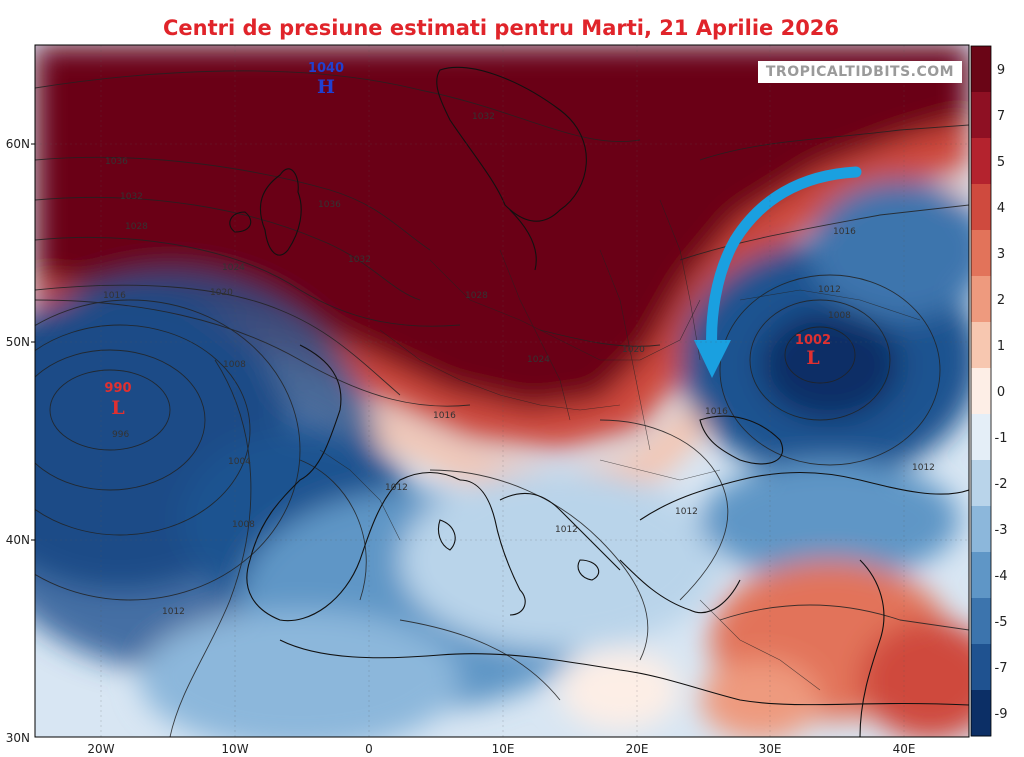 The height and width of the screenshot is (757, 1024). I want to click on lon-label: 20W, so click(100, 749).